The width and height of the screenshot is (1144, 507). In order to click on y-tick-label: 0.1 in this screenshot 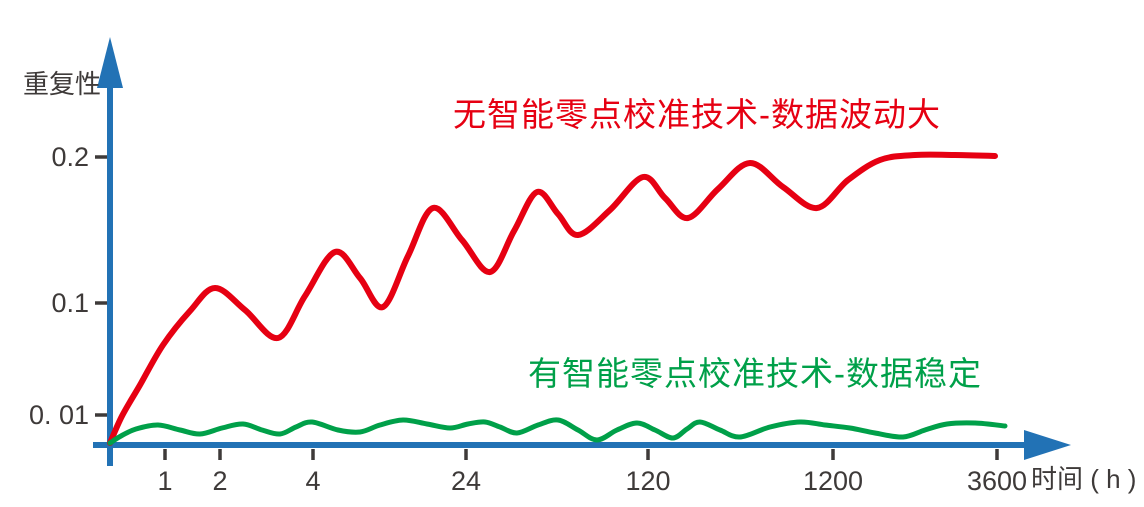, I will do `click(70, 303)`.